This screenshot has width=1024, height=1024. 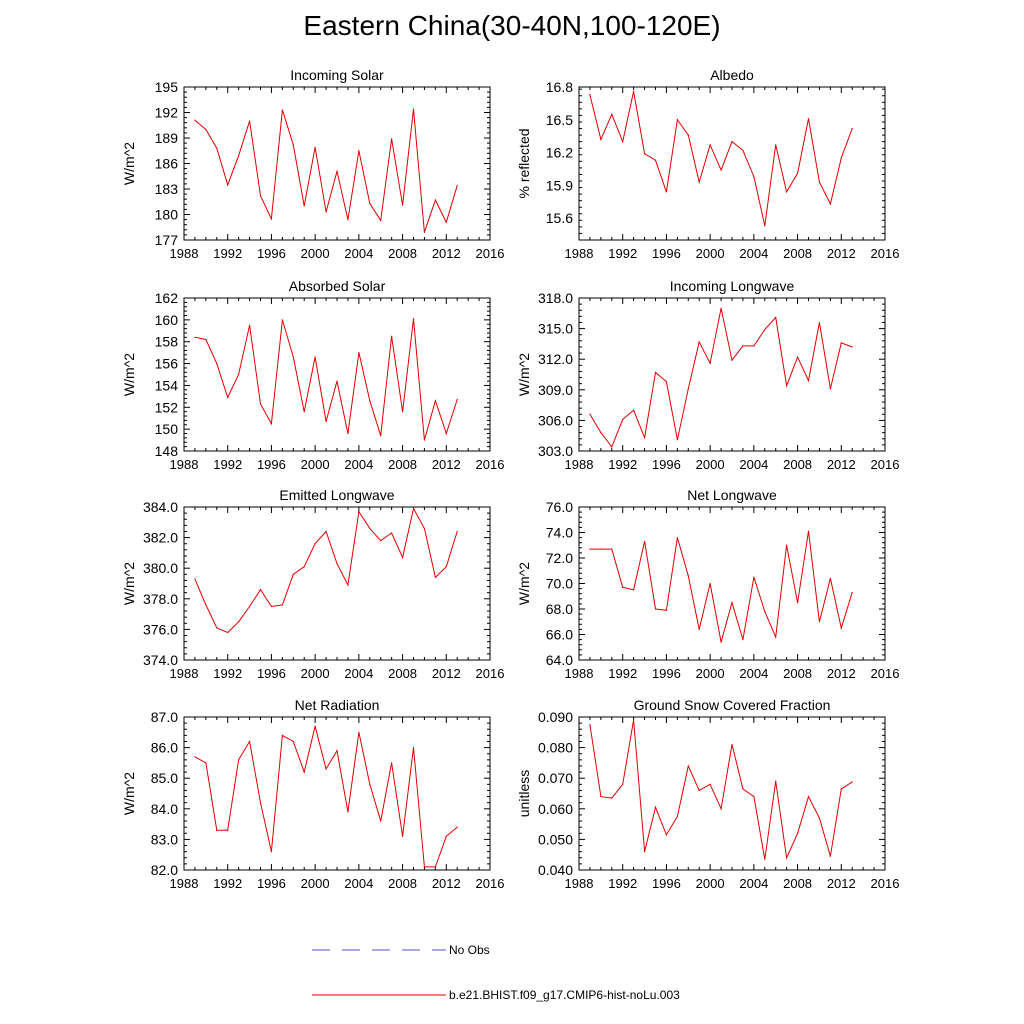 I want to click on chart-title: Net Radiation, so click(x=337, y=705).